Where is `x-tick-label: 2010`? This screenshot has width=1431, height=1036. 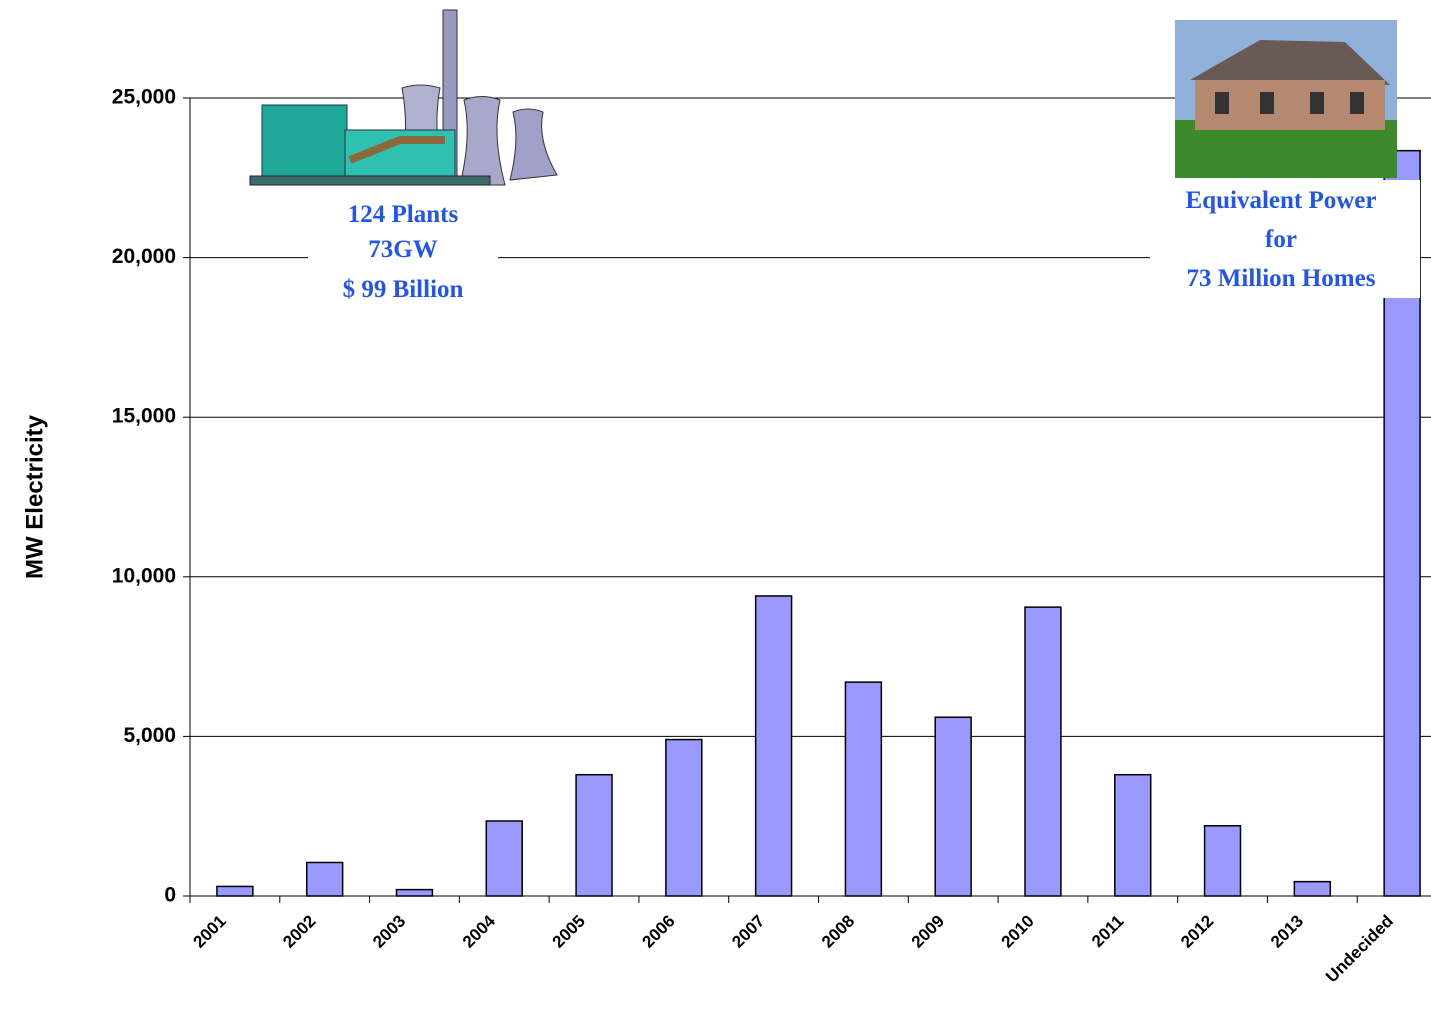 x-tick-label: 2010 is located at coordinates (1018, 931).